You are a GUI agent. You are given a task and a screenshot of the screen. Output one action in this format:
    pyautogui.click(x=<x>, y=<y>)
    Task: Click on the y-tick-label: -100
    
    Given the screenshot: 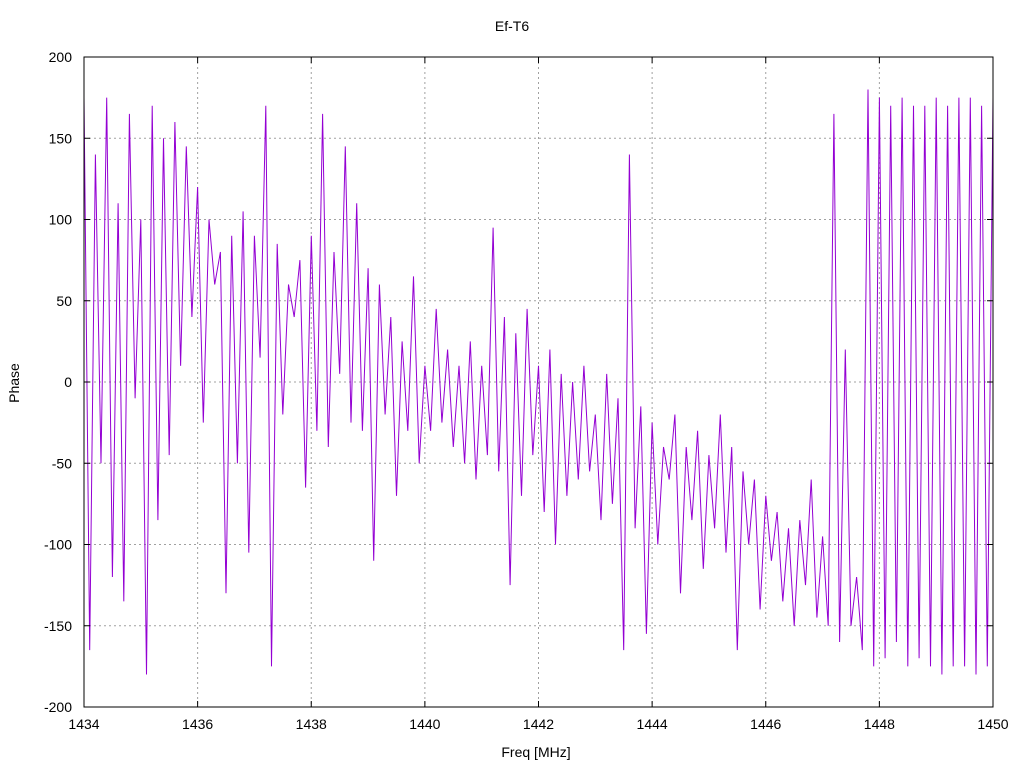 What is the action you would take?
    pyautogui.click(x=58, y=545)
    